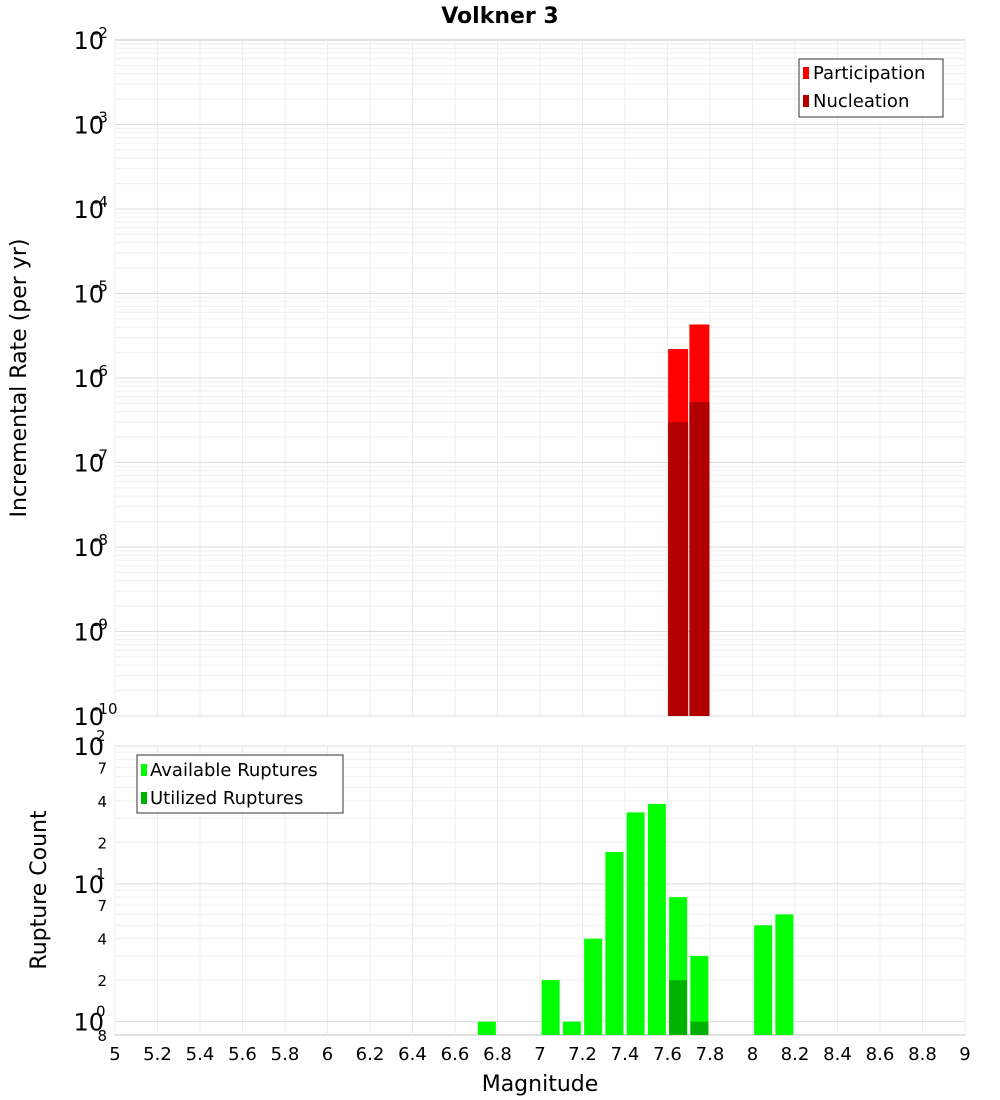  I want to click on x-tick-label: 6, so click(327, 1054).